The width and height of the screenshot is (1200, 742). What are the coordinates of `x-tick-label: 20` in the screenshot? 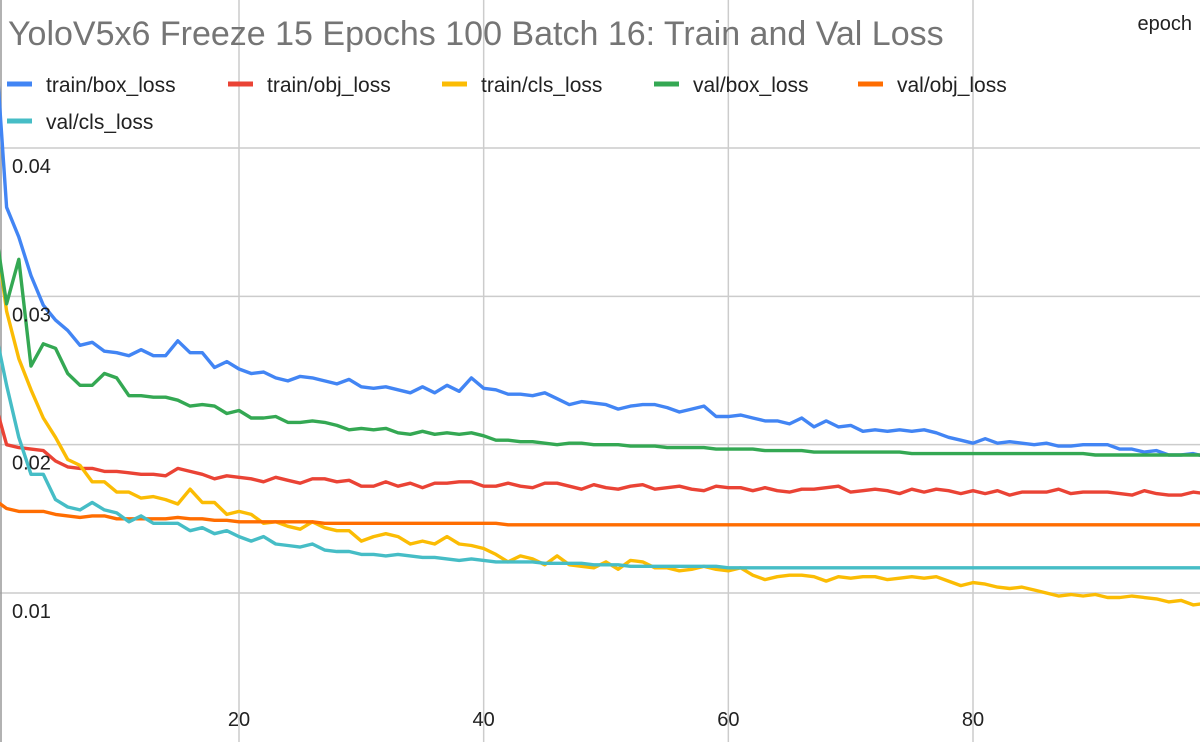 It's located at (239, 720).